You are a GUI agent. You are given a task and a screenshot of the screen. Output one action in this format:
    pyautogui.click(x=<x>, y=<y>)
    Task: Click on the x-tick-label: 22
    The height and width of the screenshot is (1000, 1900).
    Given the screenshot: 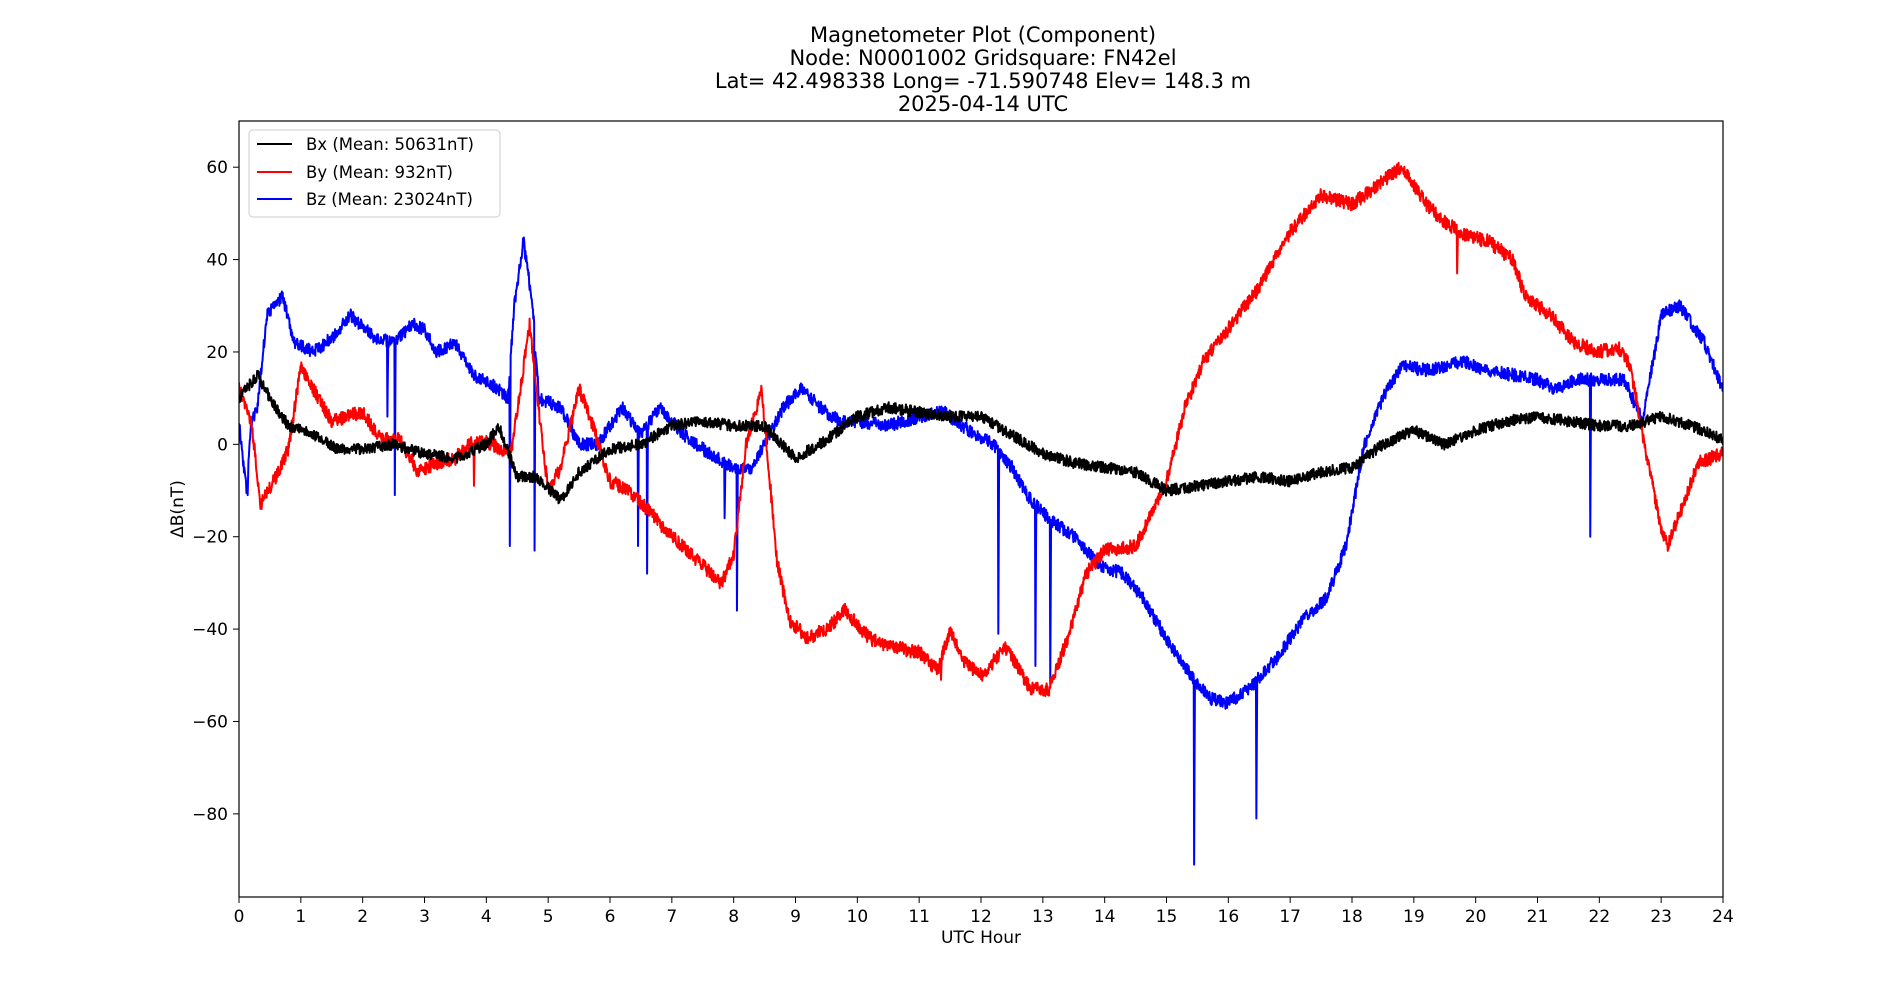 What is the action you would take?
    pyautogui.click(x=1600, y=917)
    